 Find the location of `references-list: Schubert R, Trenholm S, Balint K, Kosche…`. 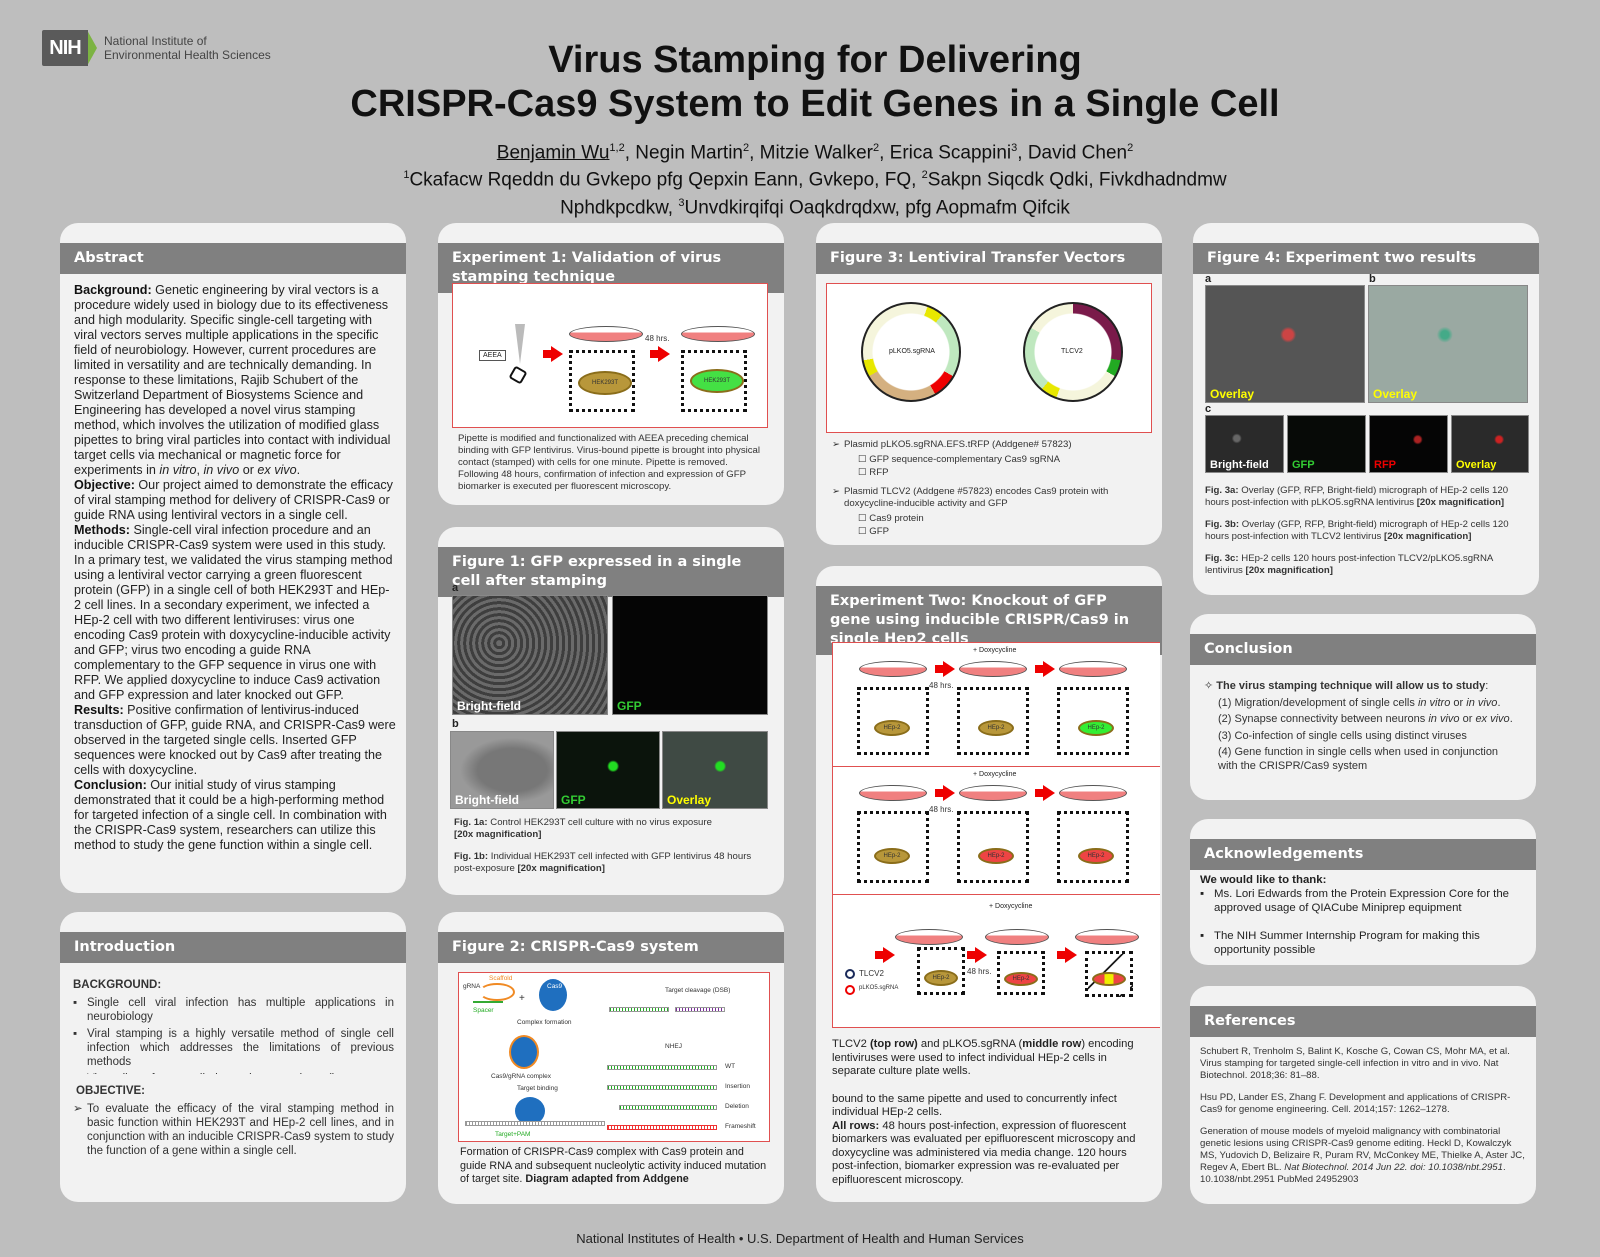

references-list: Schubert R, Trenholm S, Balint K, Kosche… is located at coordinates (1364, 1116).